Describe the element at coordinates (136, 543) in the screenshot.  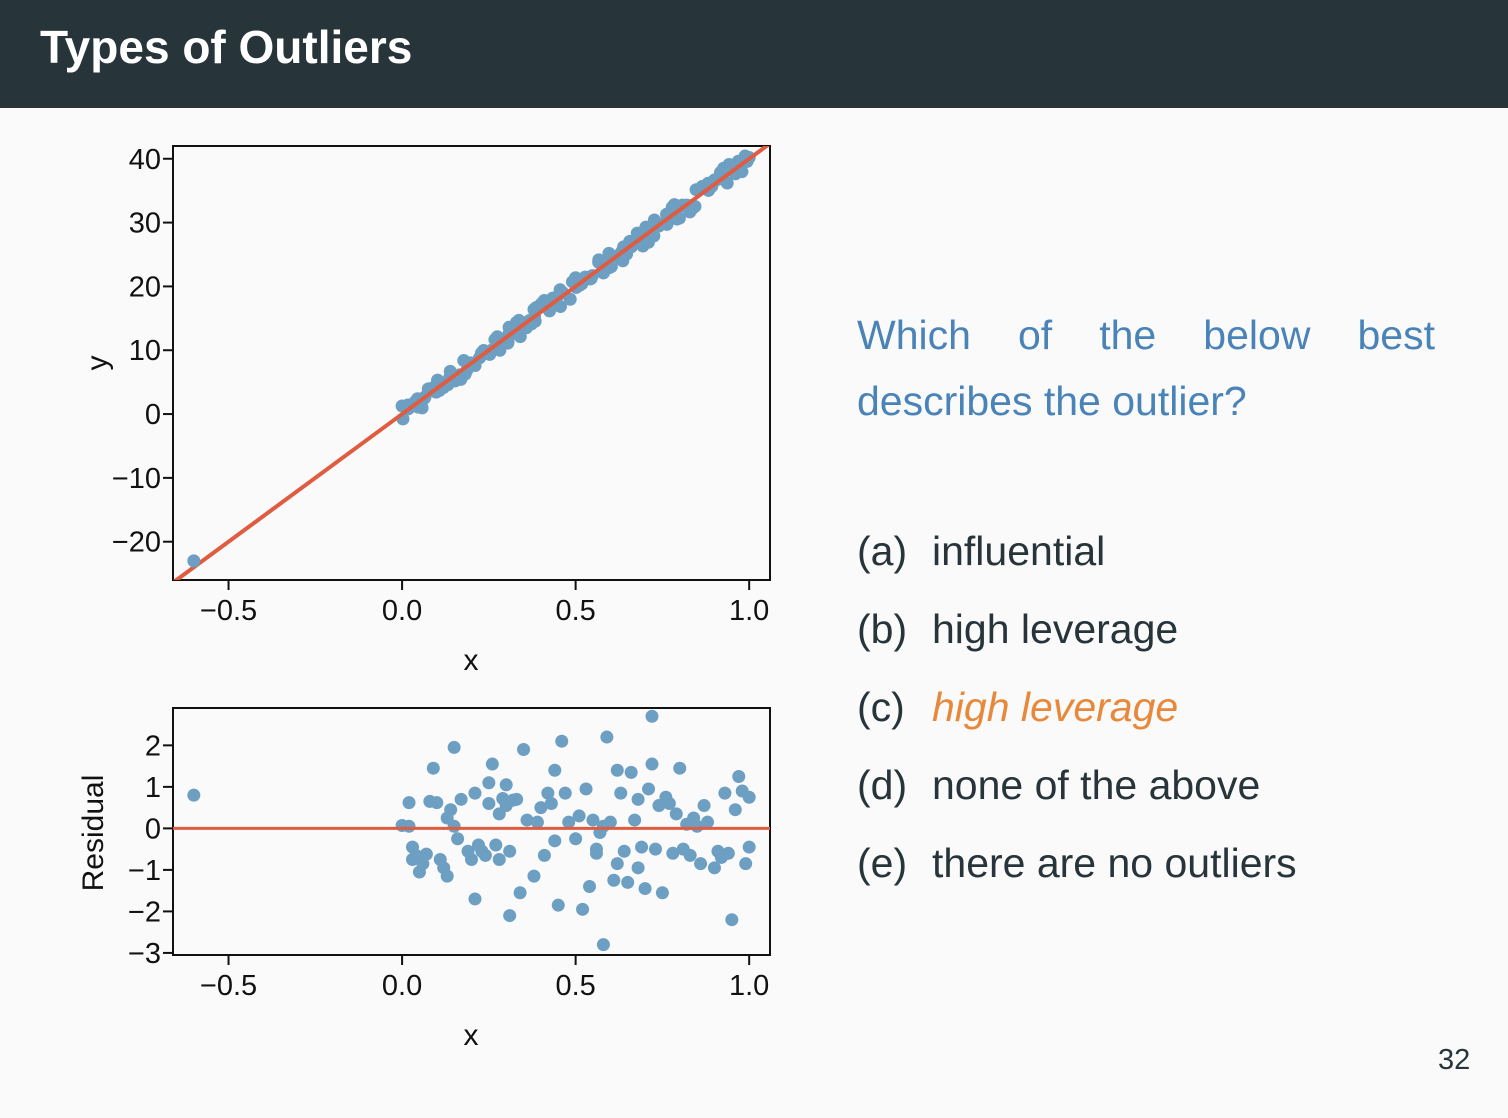
I see `y-tick-label: −20` at that location.